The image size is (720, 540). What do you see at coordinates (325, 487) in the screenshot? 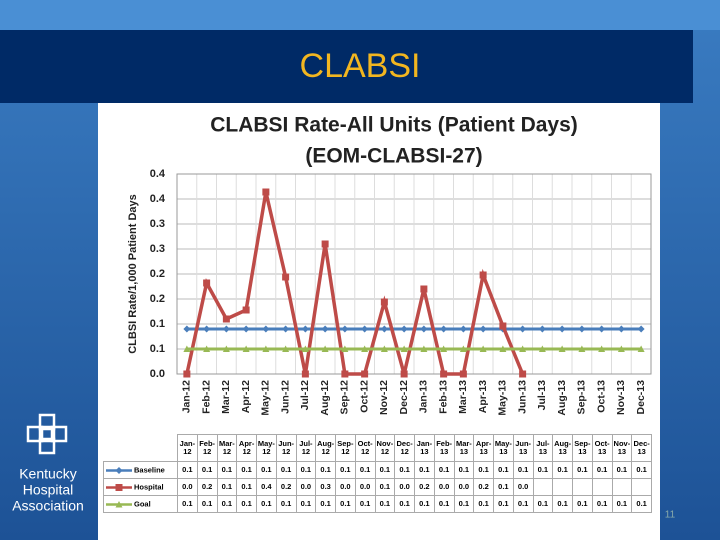
I see `table-value: 0.3` at bounding box center [325, 487].